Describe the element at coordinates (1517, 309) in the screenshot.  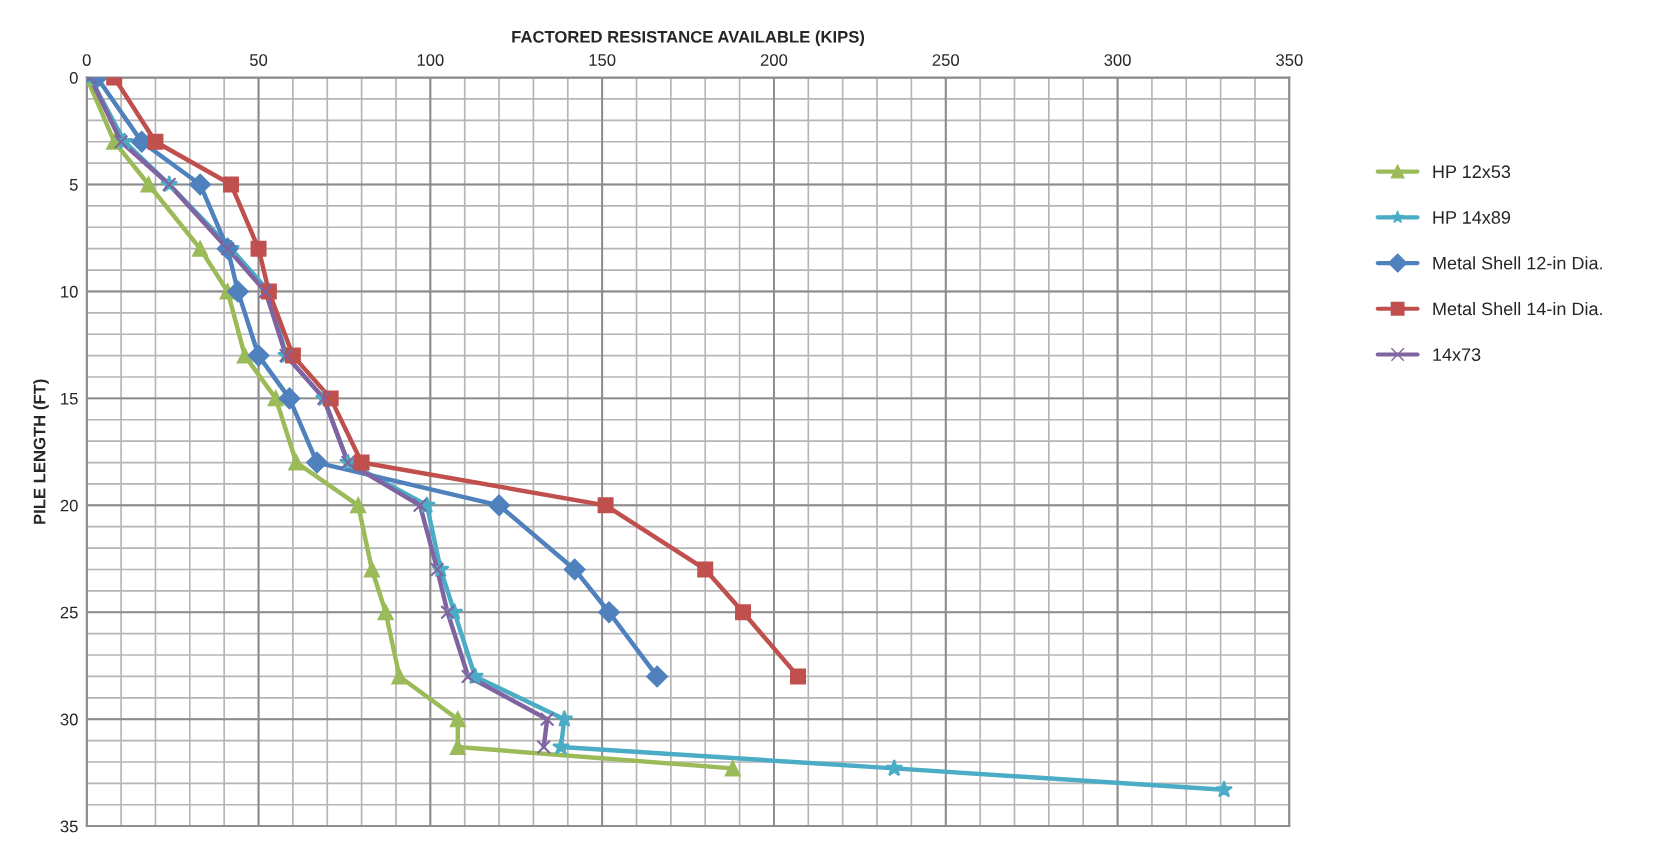
I see `legend-label: Metal Shell 14-in Dia.` at that location.